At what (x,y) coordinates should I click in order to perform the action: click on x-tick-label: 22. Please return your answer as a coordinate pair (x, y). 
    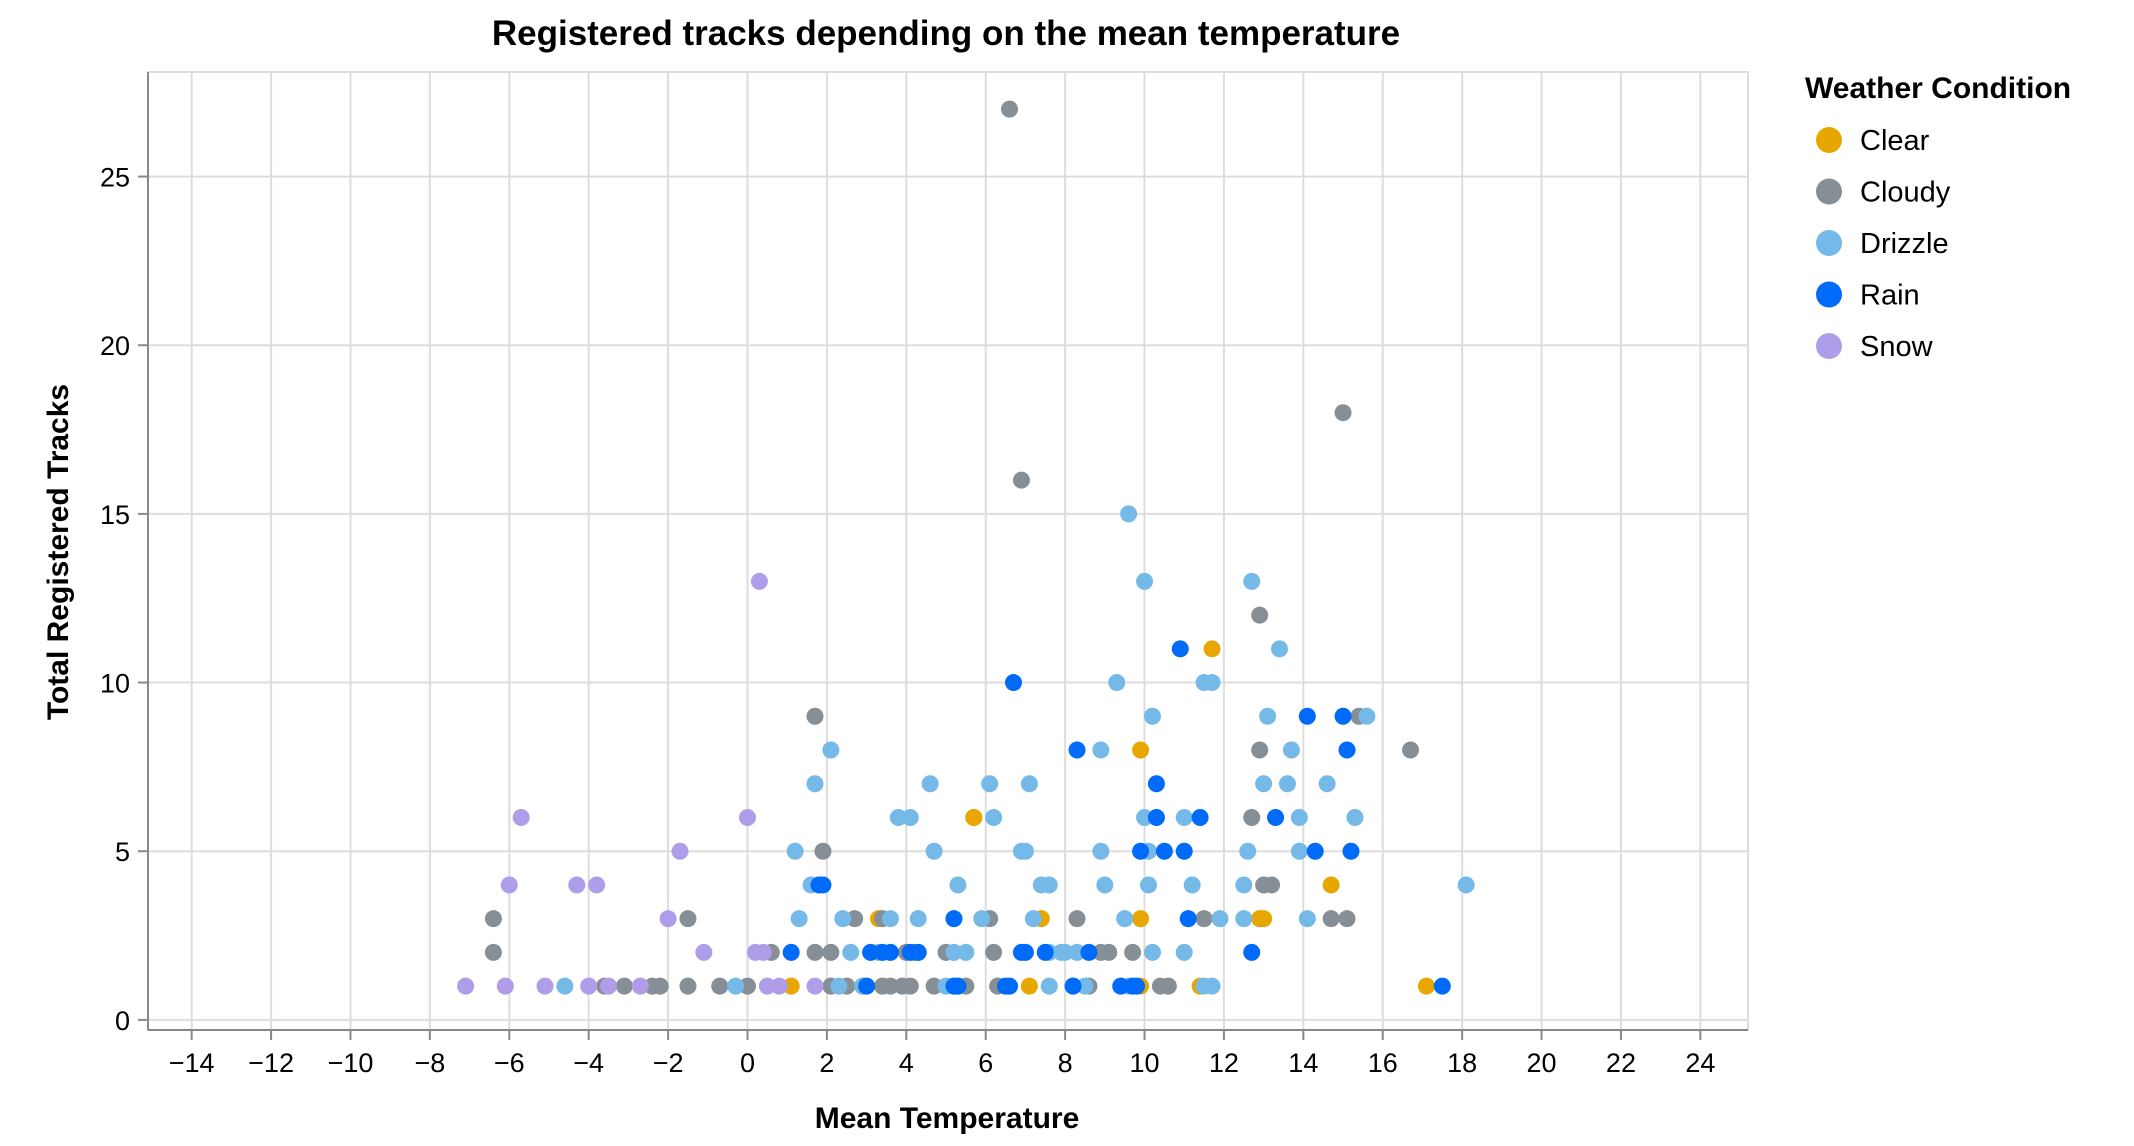
    Looking at the image, I should click on (1621, 1063).